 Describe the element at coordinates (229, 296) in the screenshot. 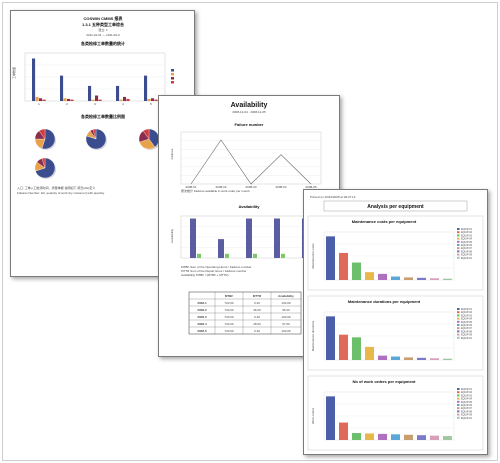

I see `table-header-cell: MTBF` at that location.